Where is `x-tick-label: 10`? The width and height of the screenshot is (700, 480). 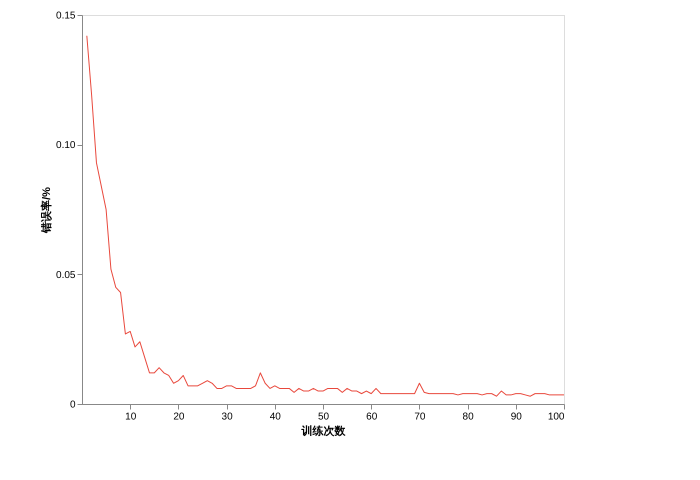 x-tick-label: 10 is located at coordinates (131, 417).